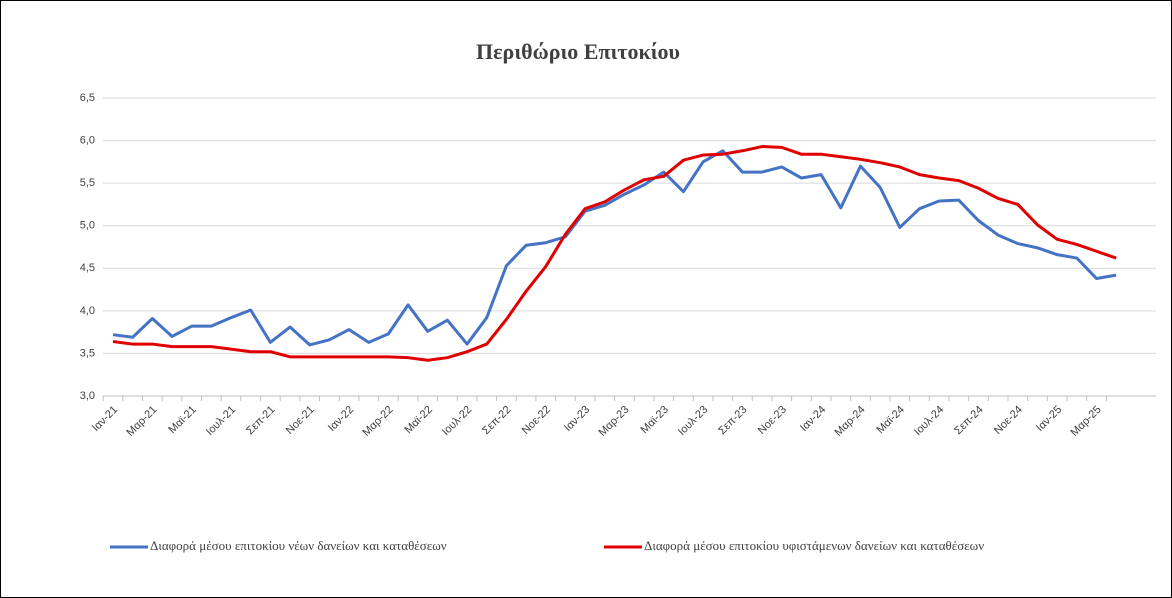 This screenshot has height=598, width=1172. I want to click on y-tick-label: 3,0, so click(87, 396).